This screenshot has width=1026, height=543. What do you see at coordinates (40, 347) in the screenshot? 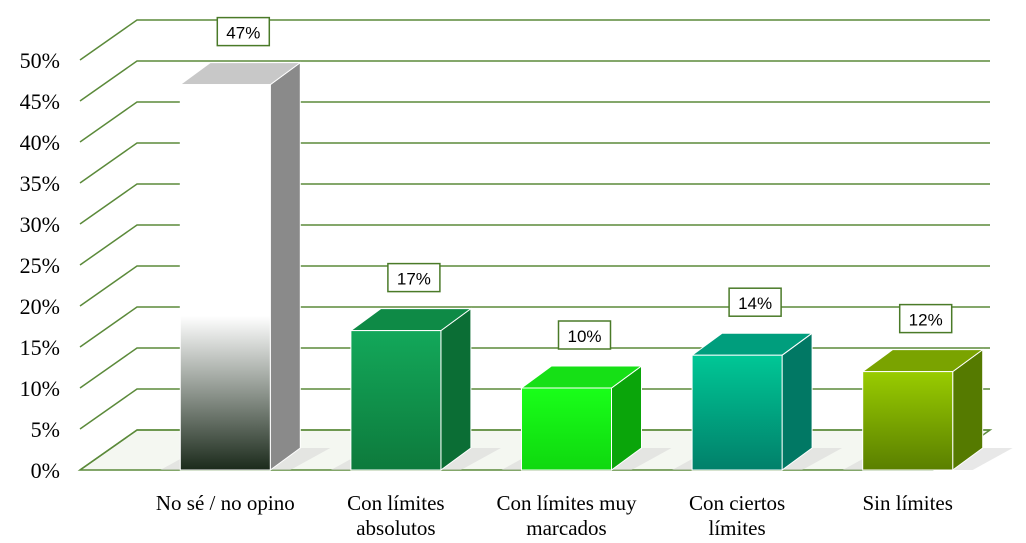
I see `y-tick-label: 15%` at bounding box center [40, 347].